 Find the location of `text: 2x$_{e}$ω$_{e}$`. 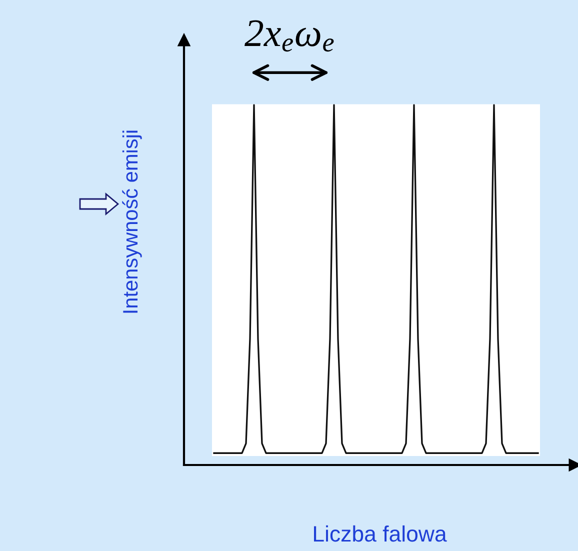

text: 2x$_{e}$ω$_{e}$ is located at coordinates (289, 36).